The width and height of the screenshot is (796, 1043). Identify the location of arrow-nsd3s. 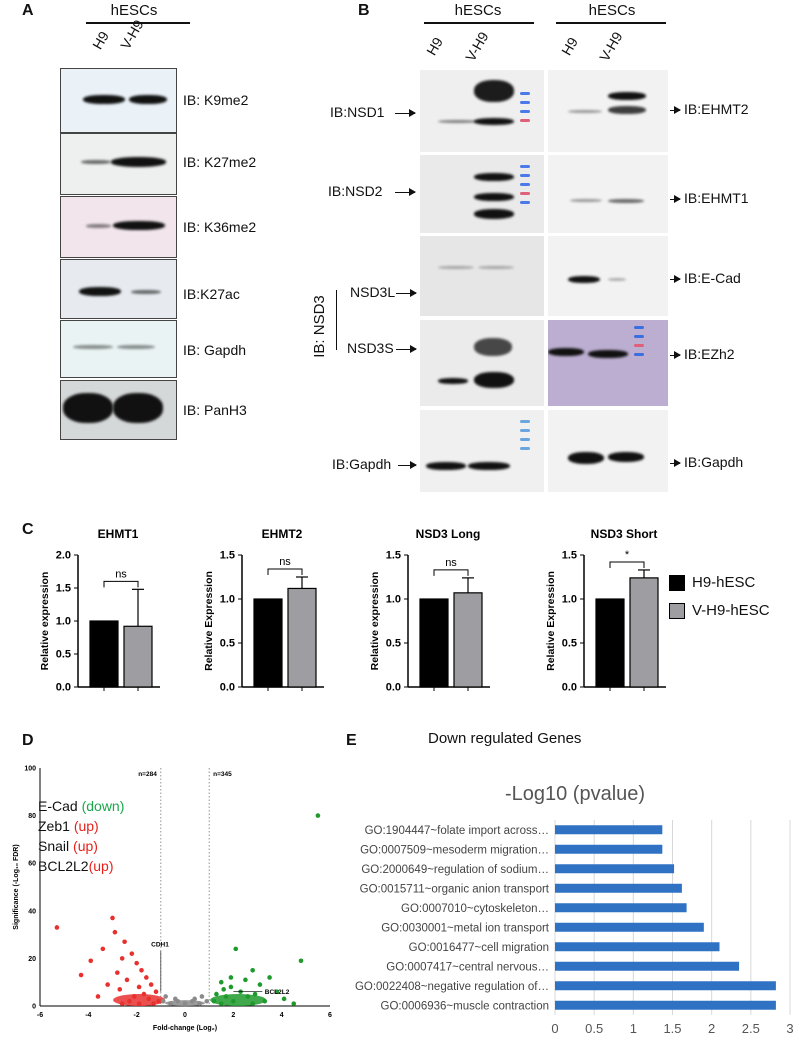
(406, 349).